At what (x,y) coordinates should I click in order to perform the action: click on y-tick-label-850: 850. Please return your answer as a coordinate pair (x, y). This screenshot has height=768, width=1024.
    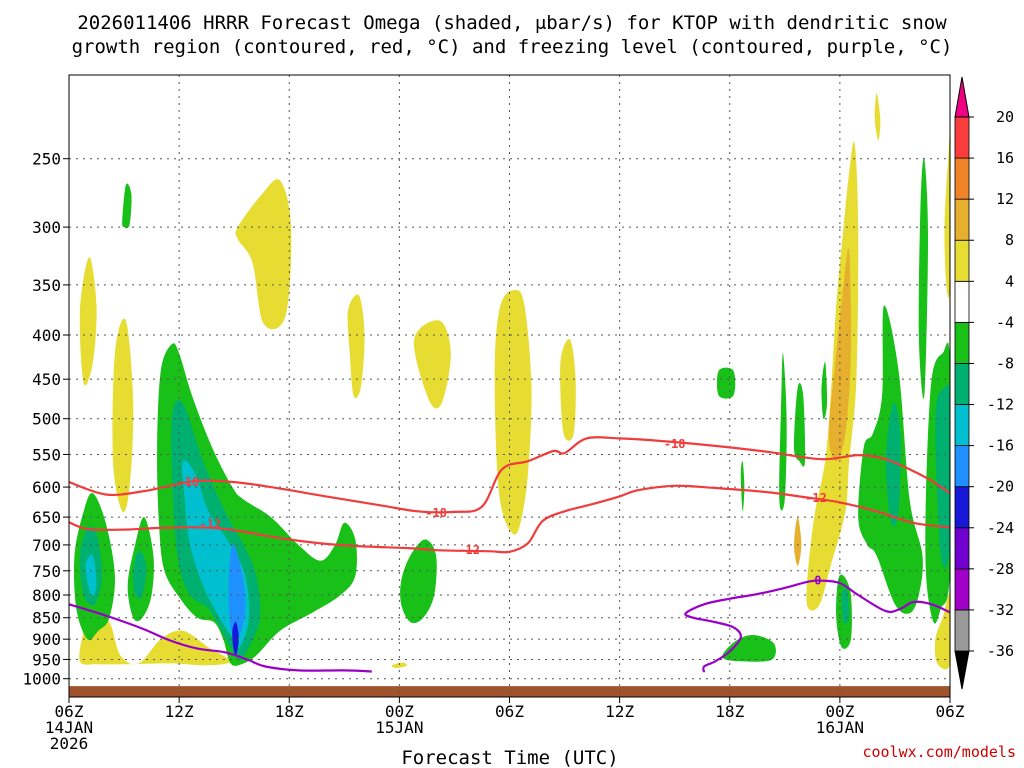
    Looking at the image, I should click on (46, 618).